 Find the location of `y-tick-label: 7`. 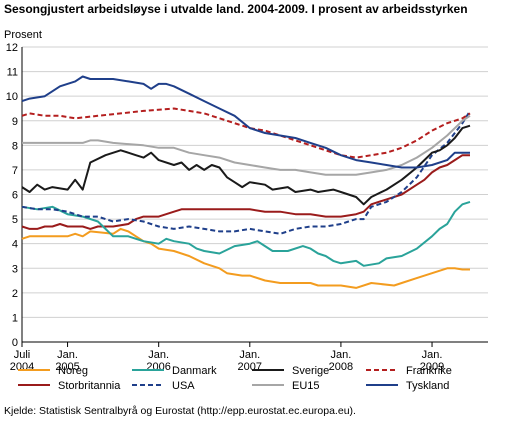

y-tick-label: 7 is located at coordinates (15, 171).